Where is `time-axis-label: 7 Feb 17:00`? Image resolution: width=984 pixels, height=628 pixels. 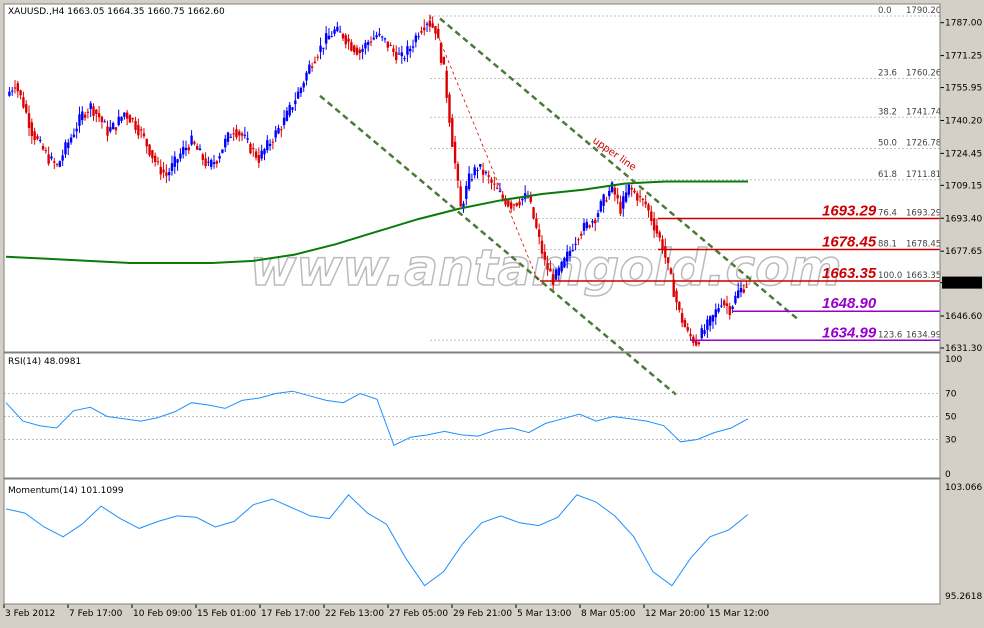
time-axis-label: 7 Feb 17:00 is located at coordinates (96, 614).